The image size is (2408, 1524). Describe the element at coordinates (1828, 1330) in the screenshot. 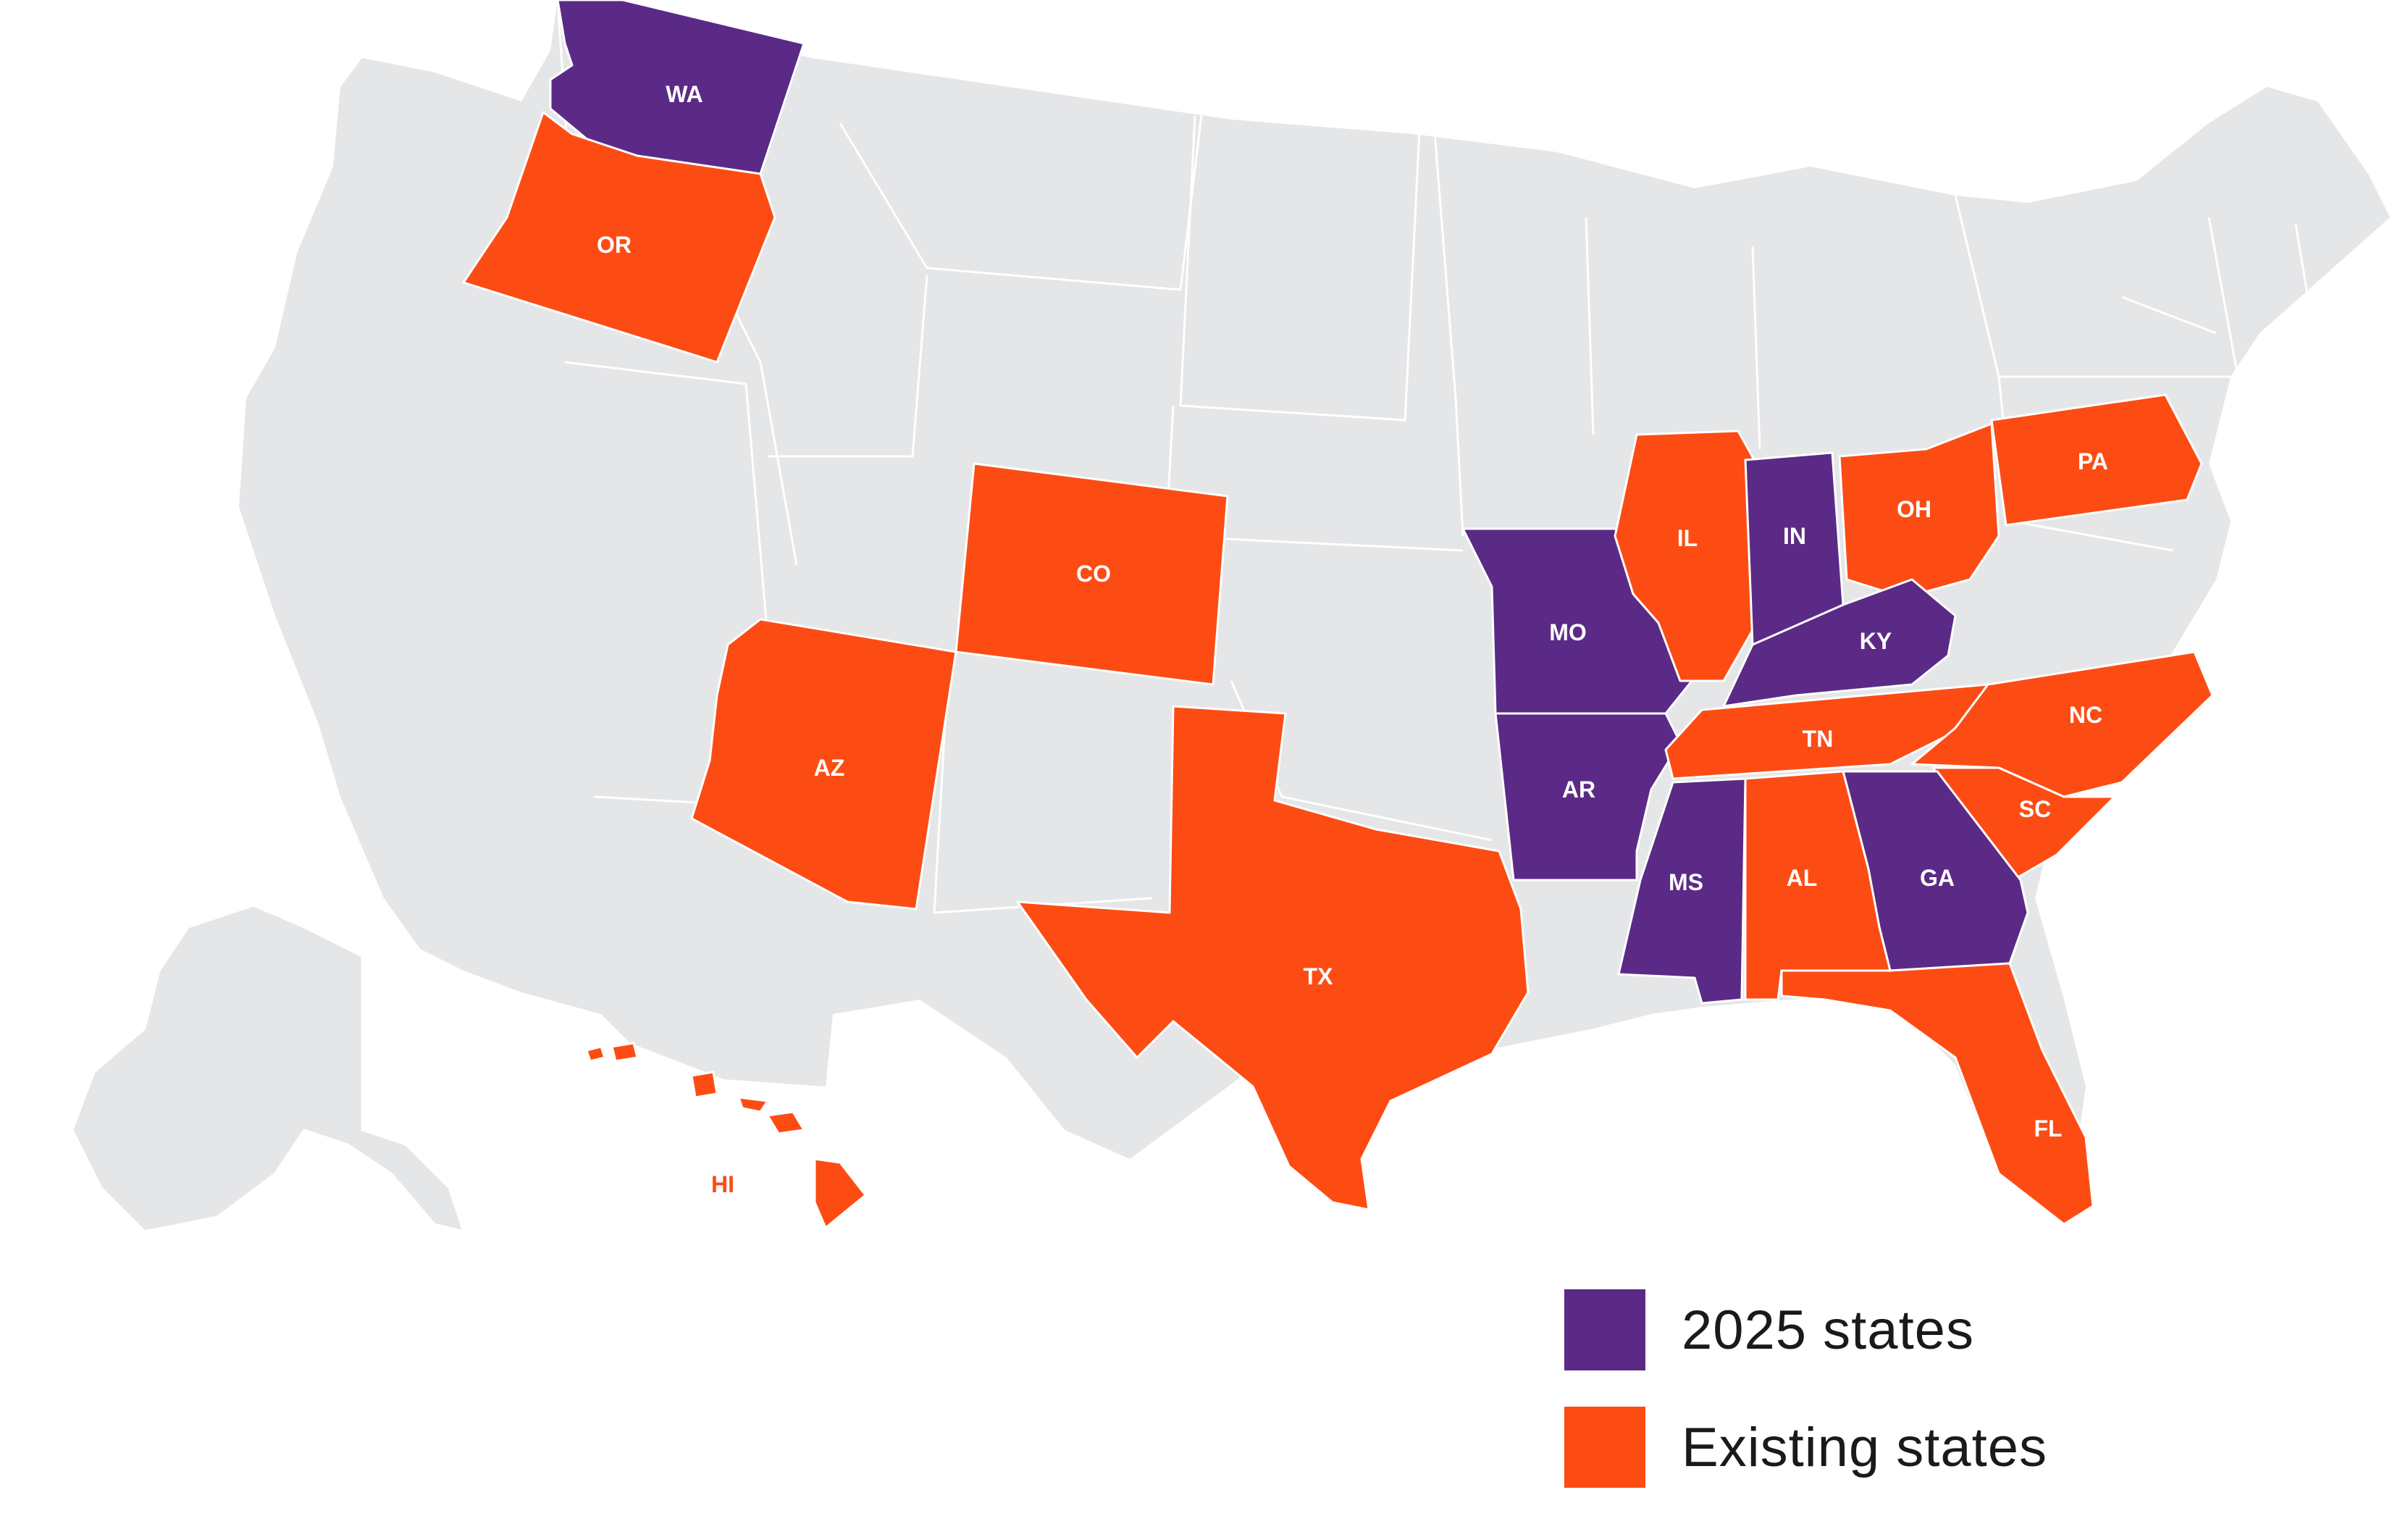

I see `legend-label-2025: 2025 states` at that location.